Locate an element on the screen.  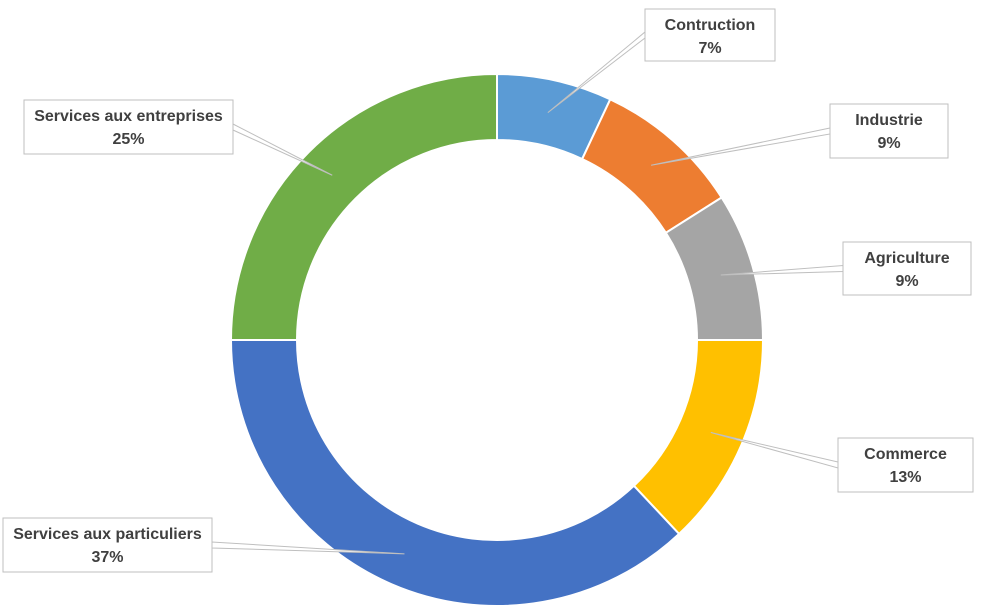
callout-box-services-aux-entreprises is located at coordinates (128, 127).